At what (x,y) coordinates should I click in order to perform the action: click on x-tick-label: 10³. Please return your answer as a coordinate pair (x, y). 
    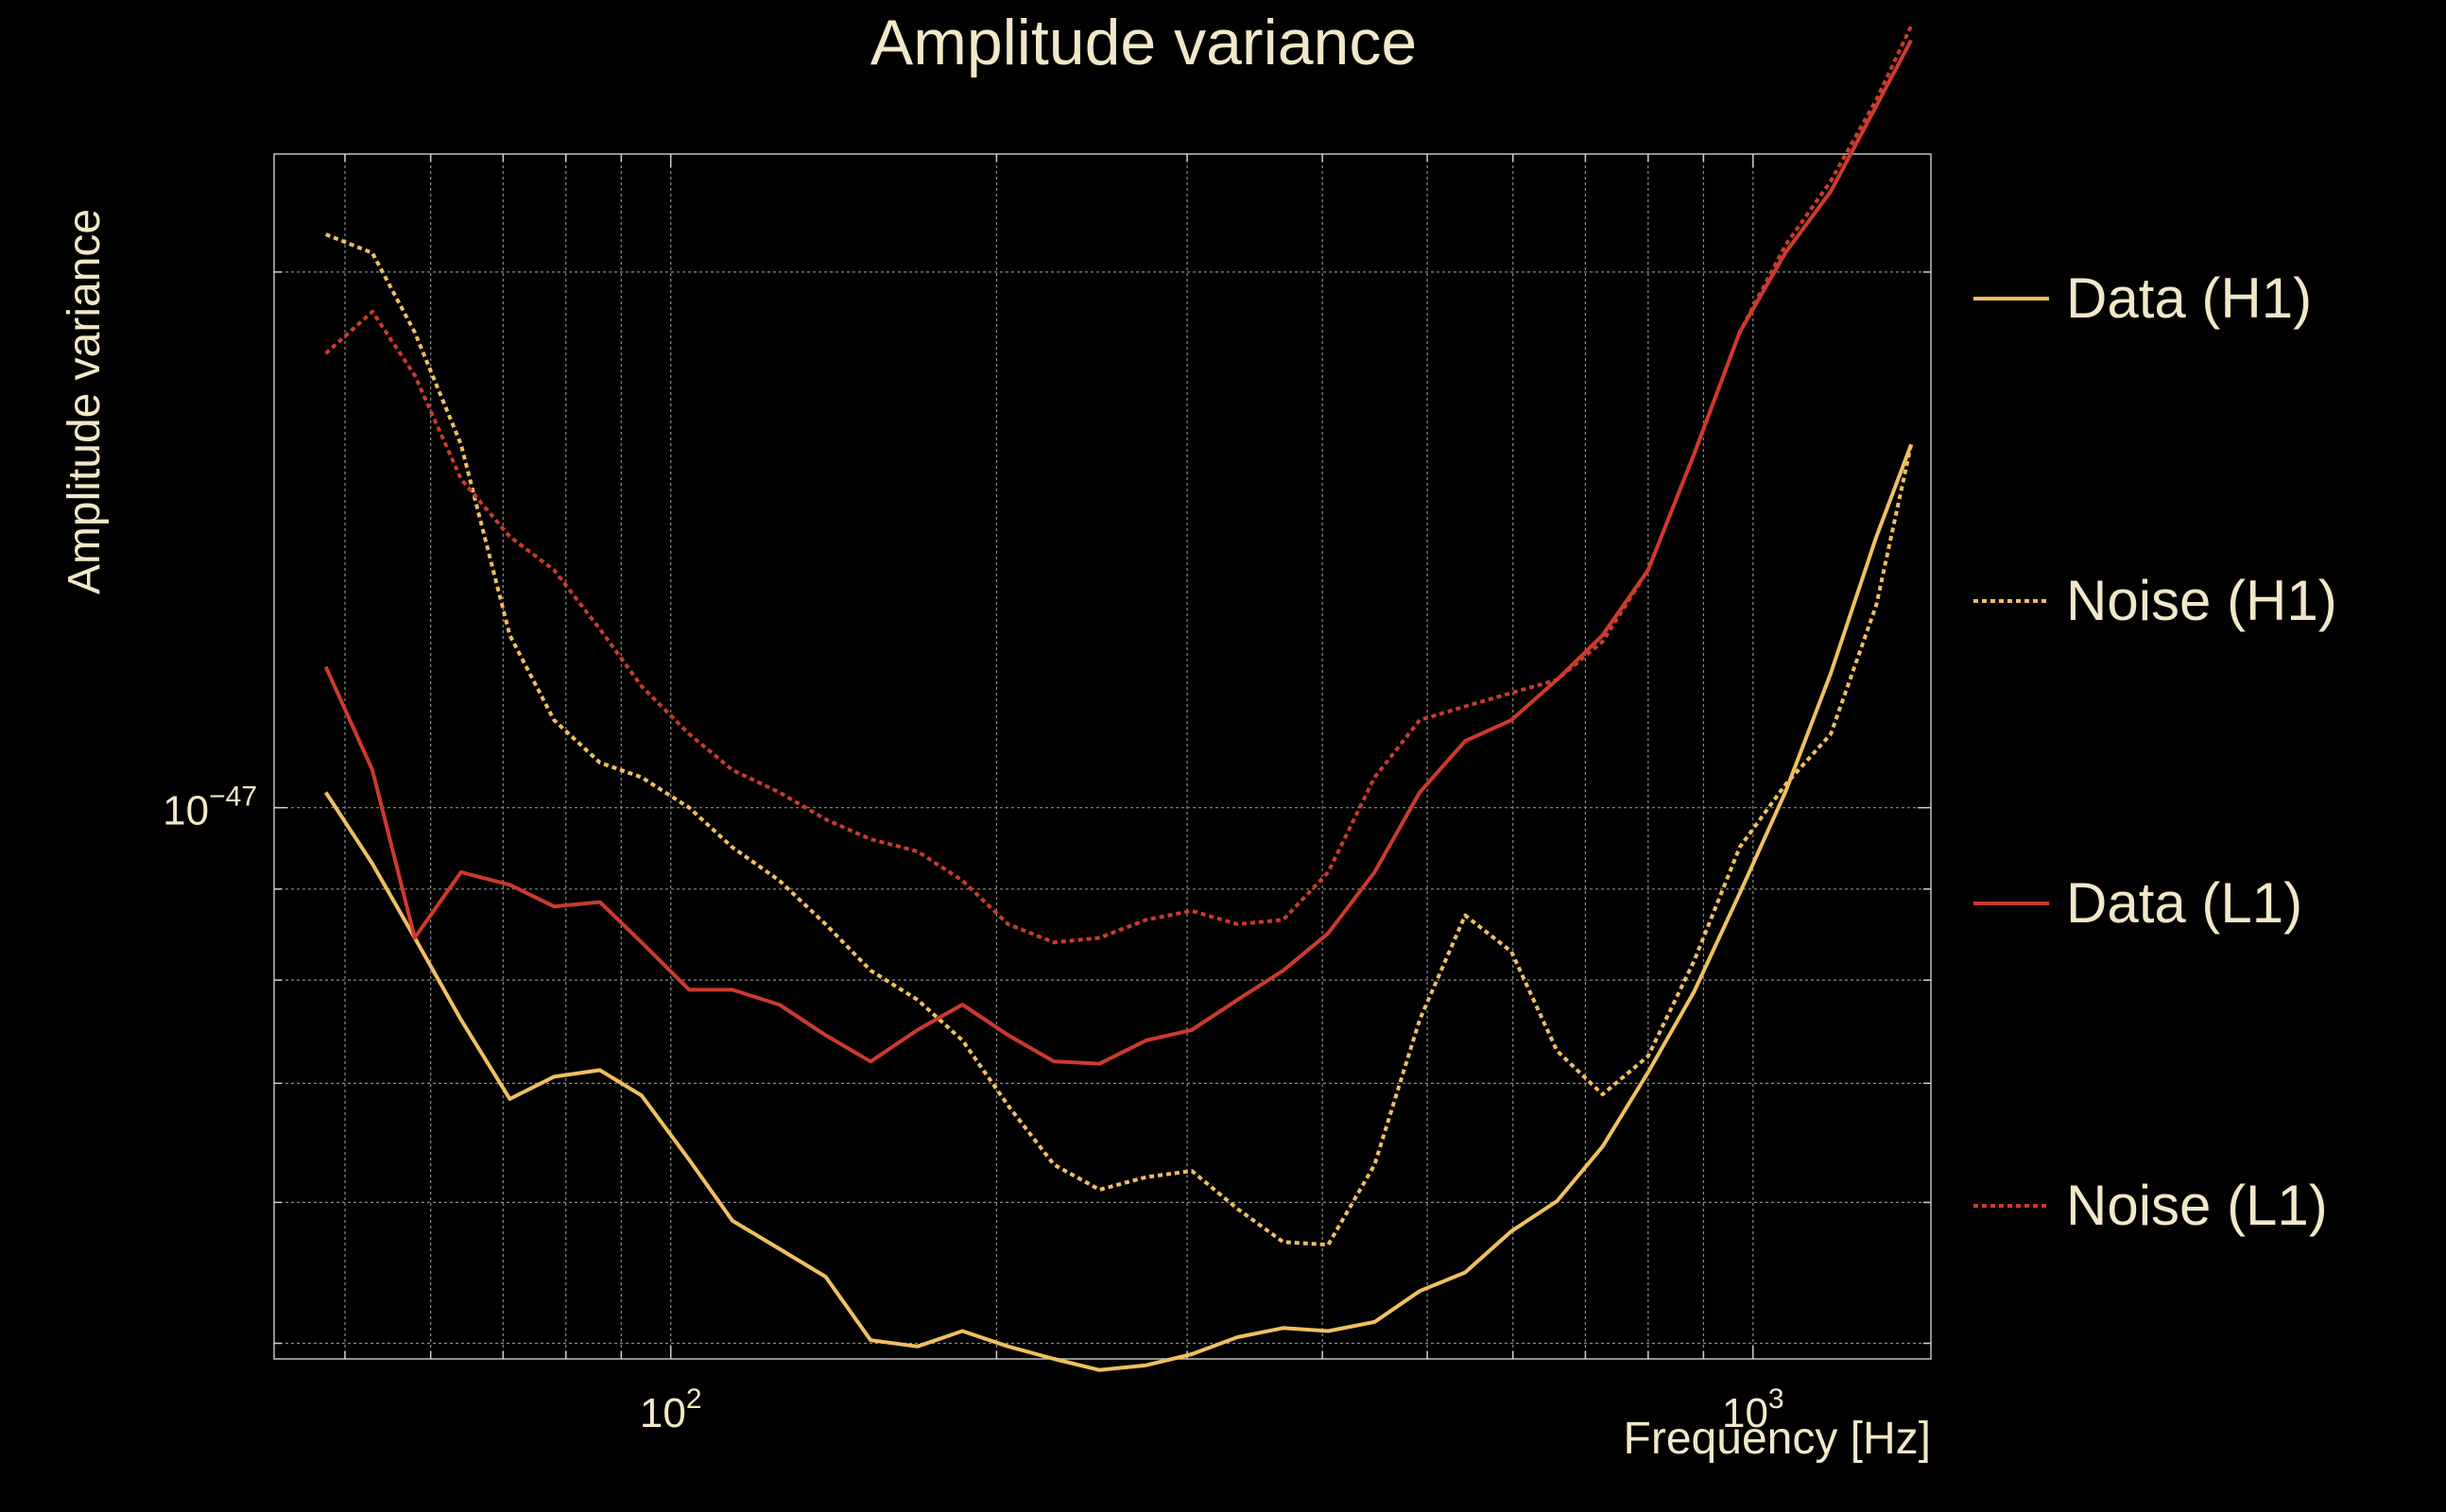
    Looking at the image, I should click on (1753, 1409).